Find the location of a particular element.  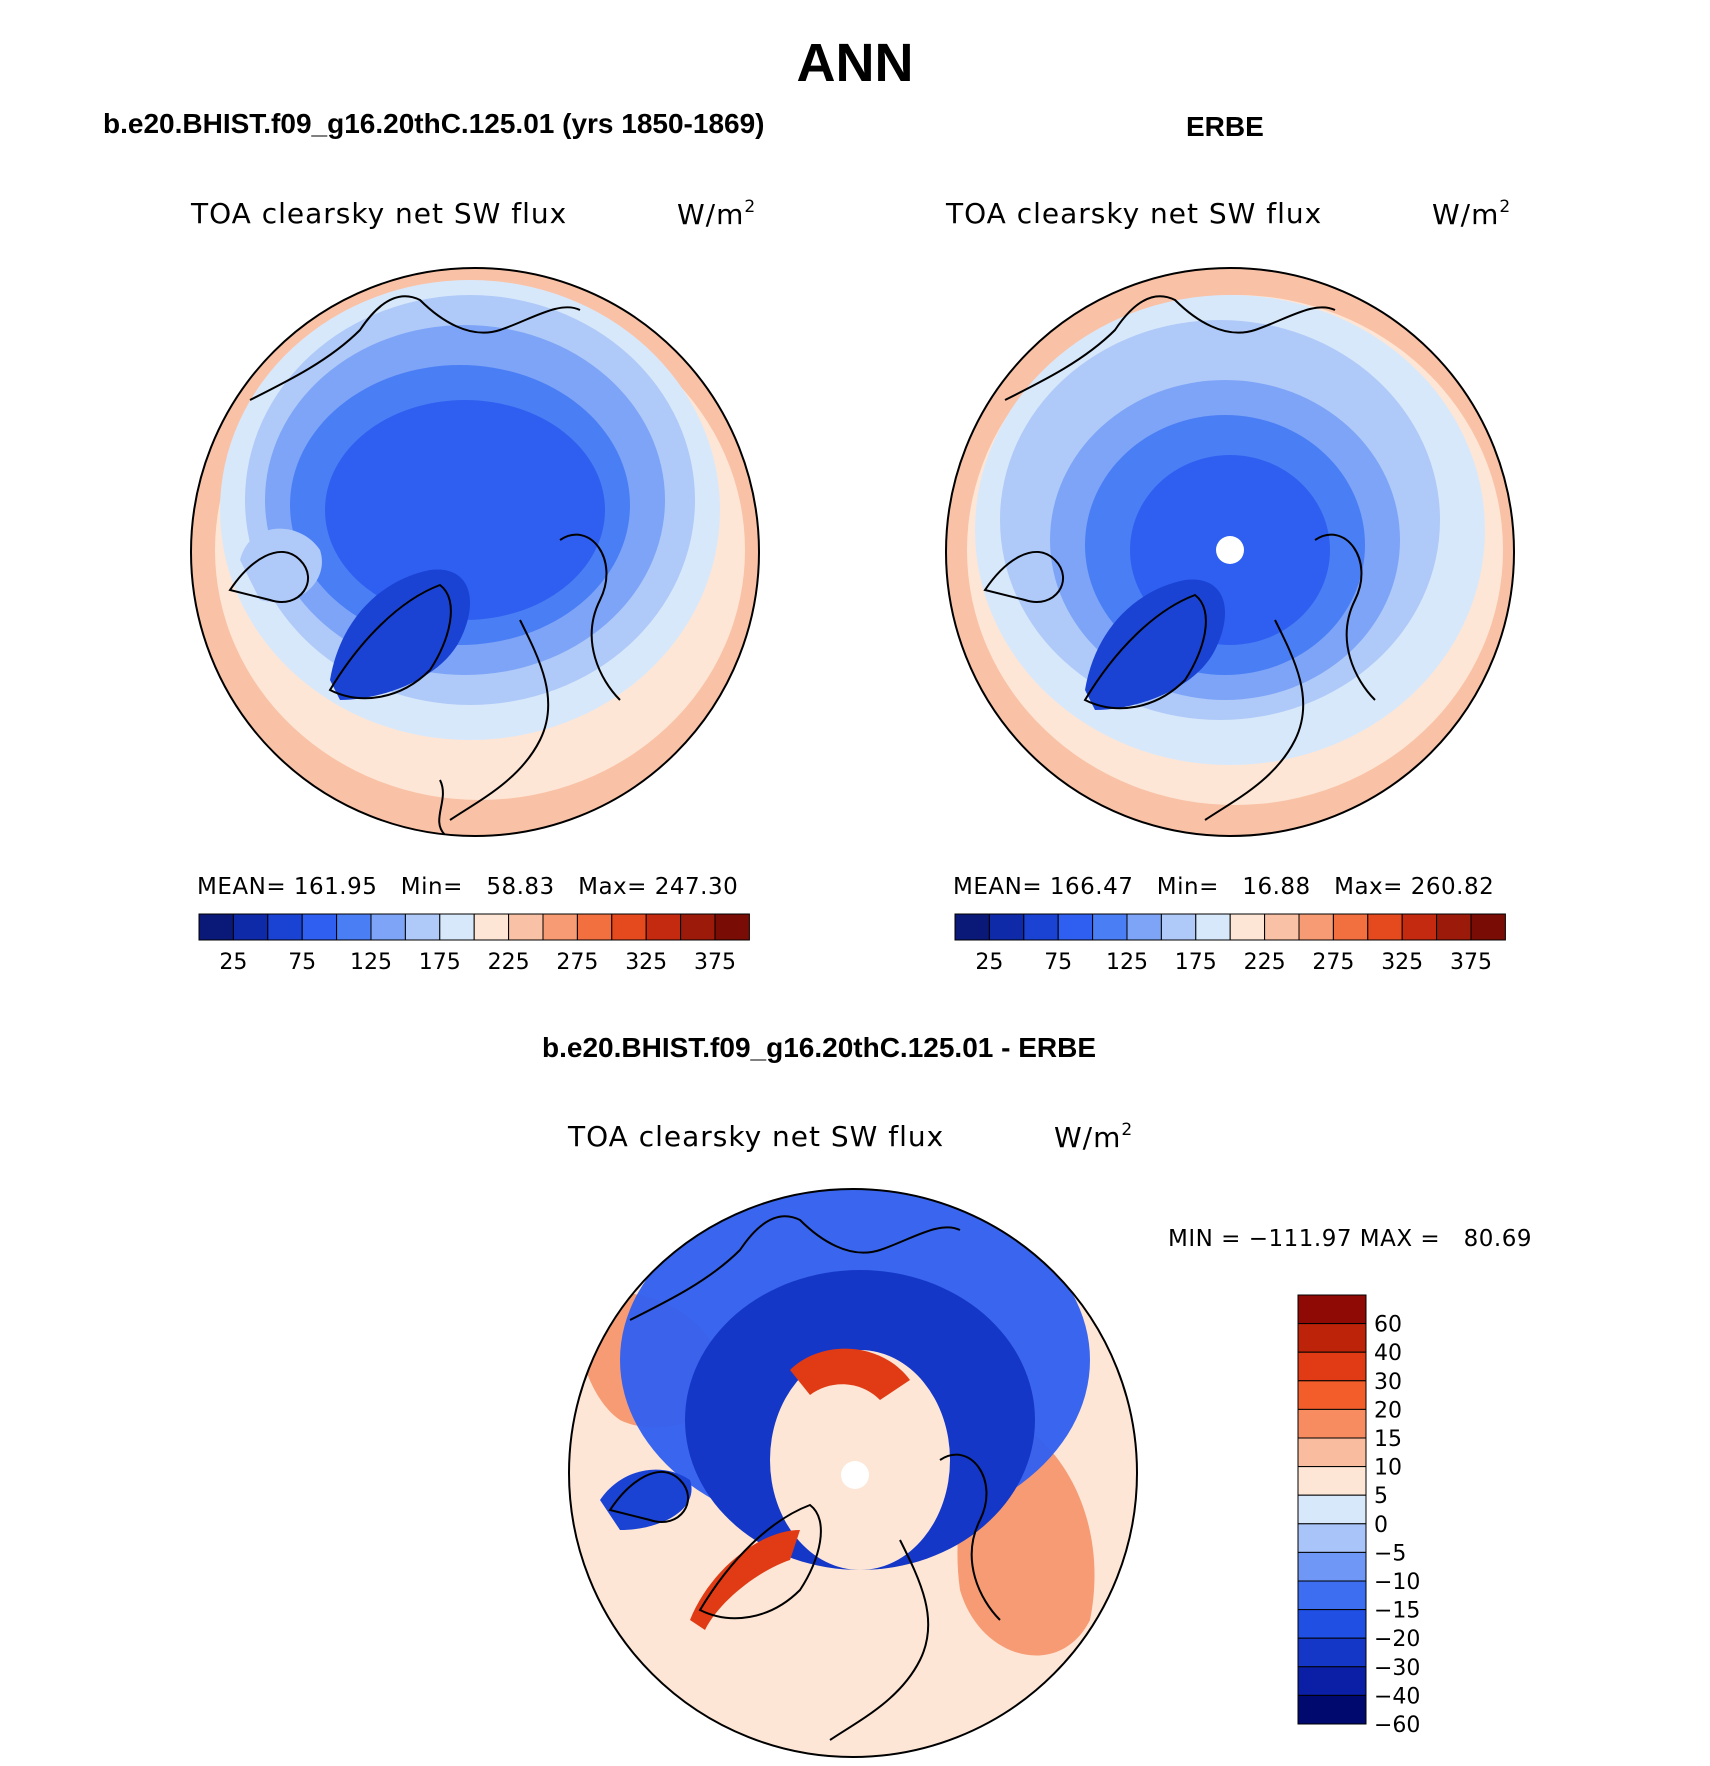

panel2-colorbar: 25 75 125 175 225 275 325 375 is located at coordinates (1230, 944).